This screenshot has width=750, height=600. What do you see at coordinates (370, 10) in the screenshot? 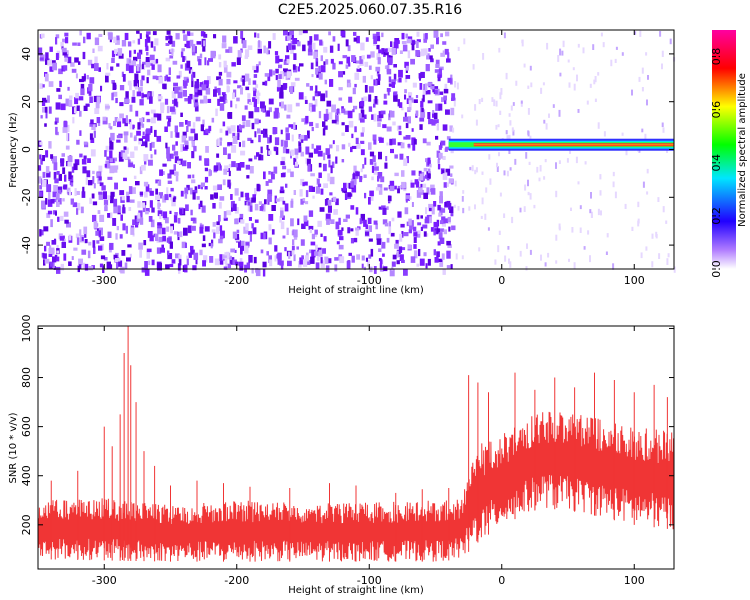
I see `figure-title: C2E5.2025.060.07.35.R16` at bounding box center [370, 10].